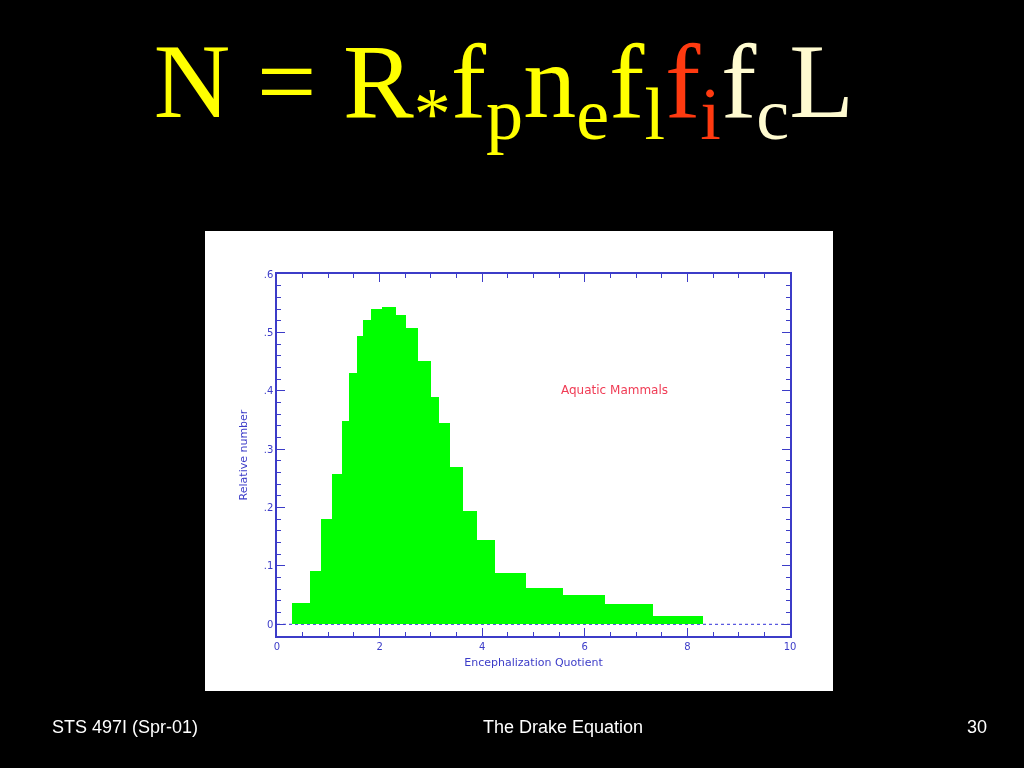 Image resolution: width=1024 pixels, height=768 pixels. What do you see at coordinates (534, 663) in the screenshot?
I see `x-axis-title: Encephalization Quotient` at bounding box center [534, 663].